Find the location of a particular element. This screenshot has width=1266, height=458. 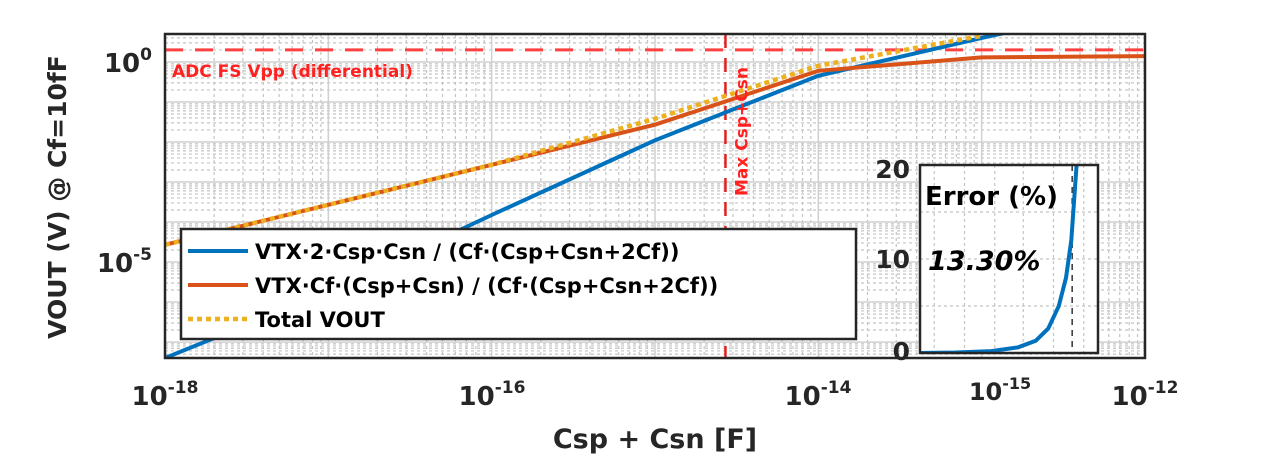

x-tick-label: 10-12 is located at coordinates (1145, 395).